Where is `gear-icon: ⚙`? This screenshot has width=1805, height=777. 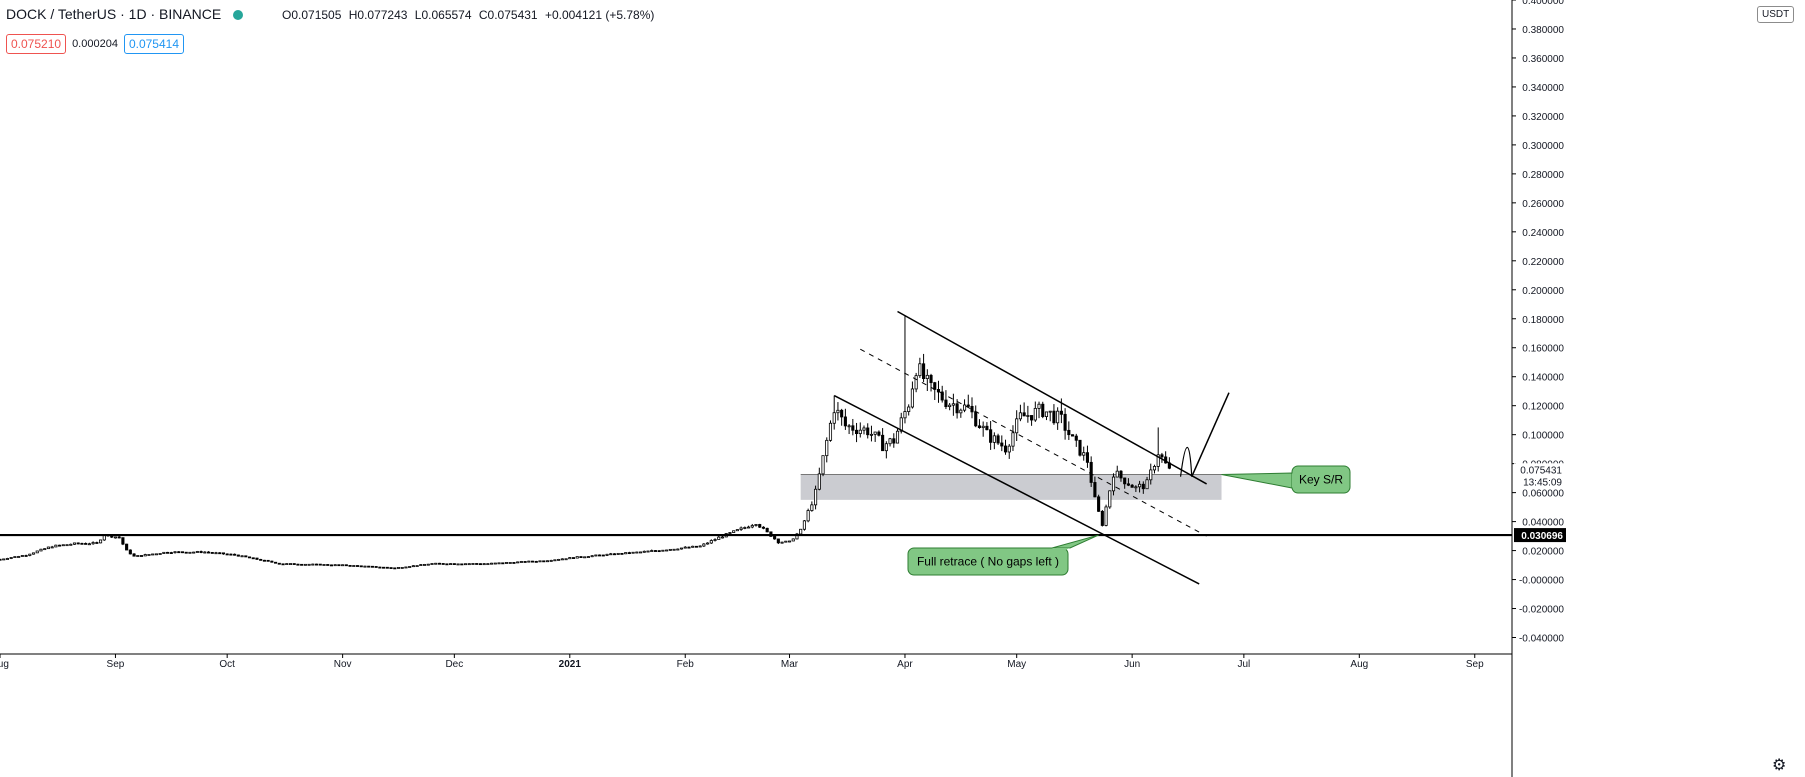 gear-icon: ⚙ is located at coordinates (1779, 765).